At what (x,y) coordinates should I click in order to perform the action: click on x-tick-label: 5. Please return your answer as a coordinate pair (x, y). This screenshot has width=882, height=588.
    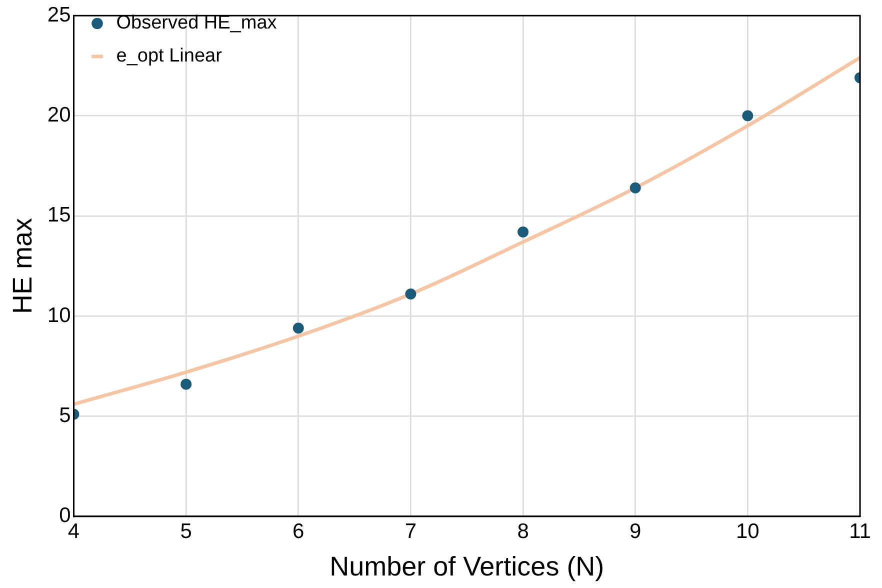
    Looking at the image, I should click on (186, 531).